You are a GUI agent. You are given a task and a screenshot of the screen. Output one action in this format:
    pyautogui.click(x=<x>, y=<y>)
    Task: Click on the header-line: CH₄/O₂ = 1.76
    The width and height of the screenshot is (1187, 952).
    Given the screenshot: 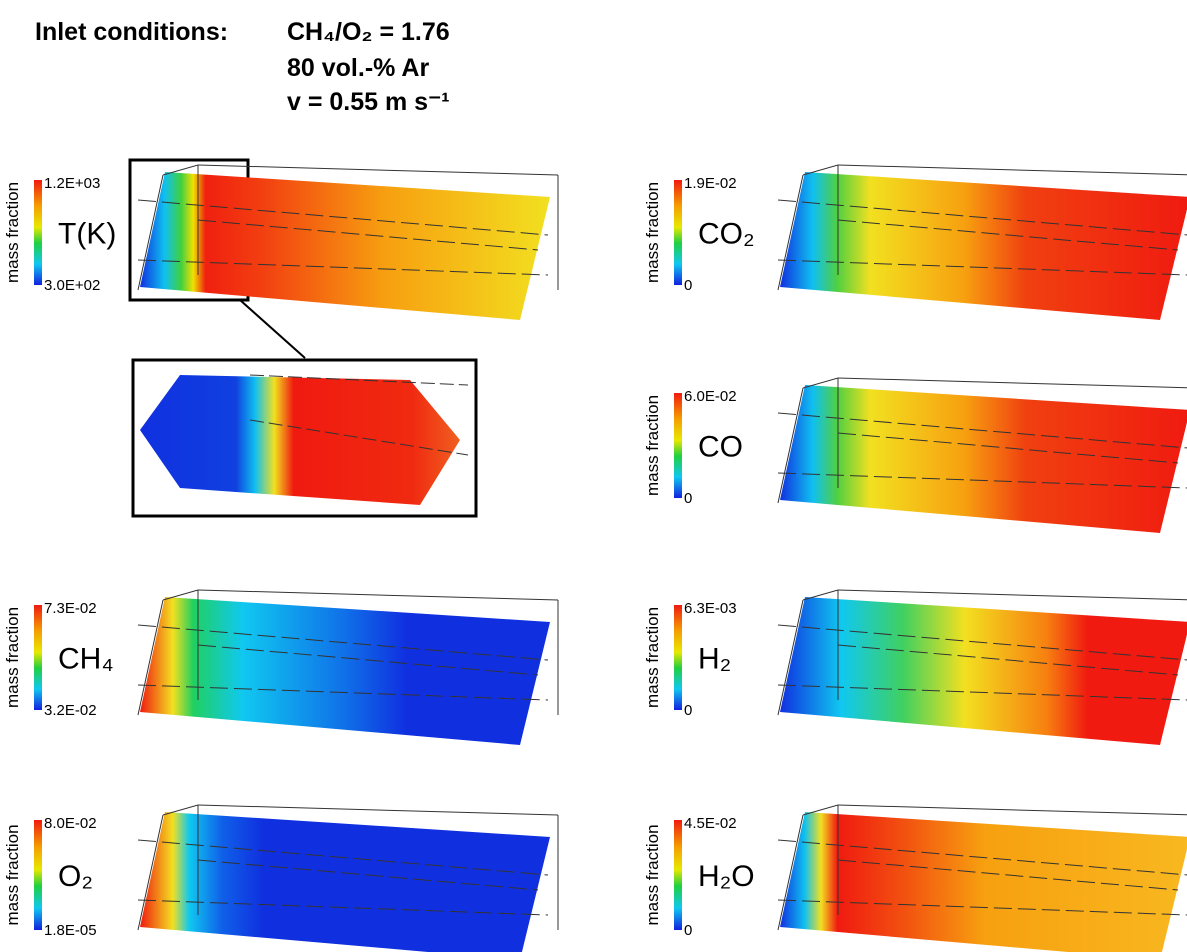 What is the action you would take?
    pyautogui.click(x=368, y=32)
    